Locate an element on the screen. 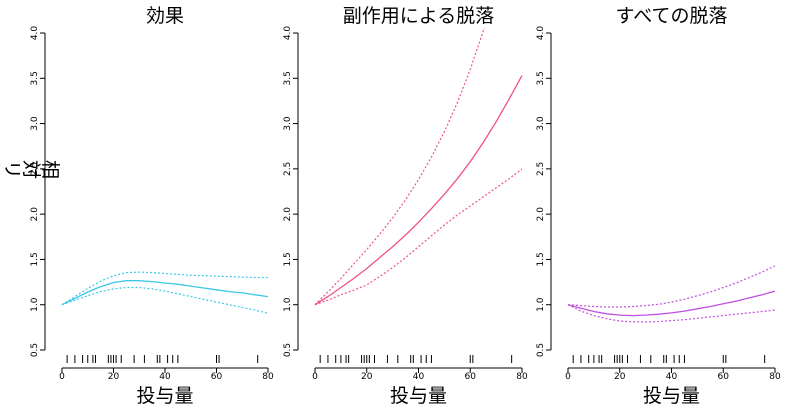 This screenshot has height=407, width=800. panel-title: すべての脱落 is located at coordinates (672, 16).